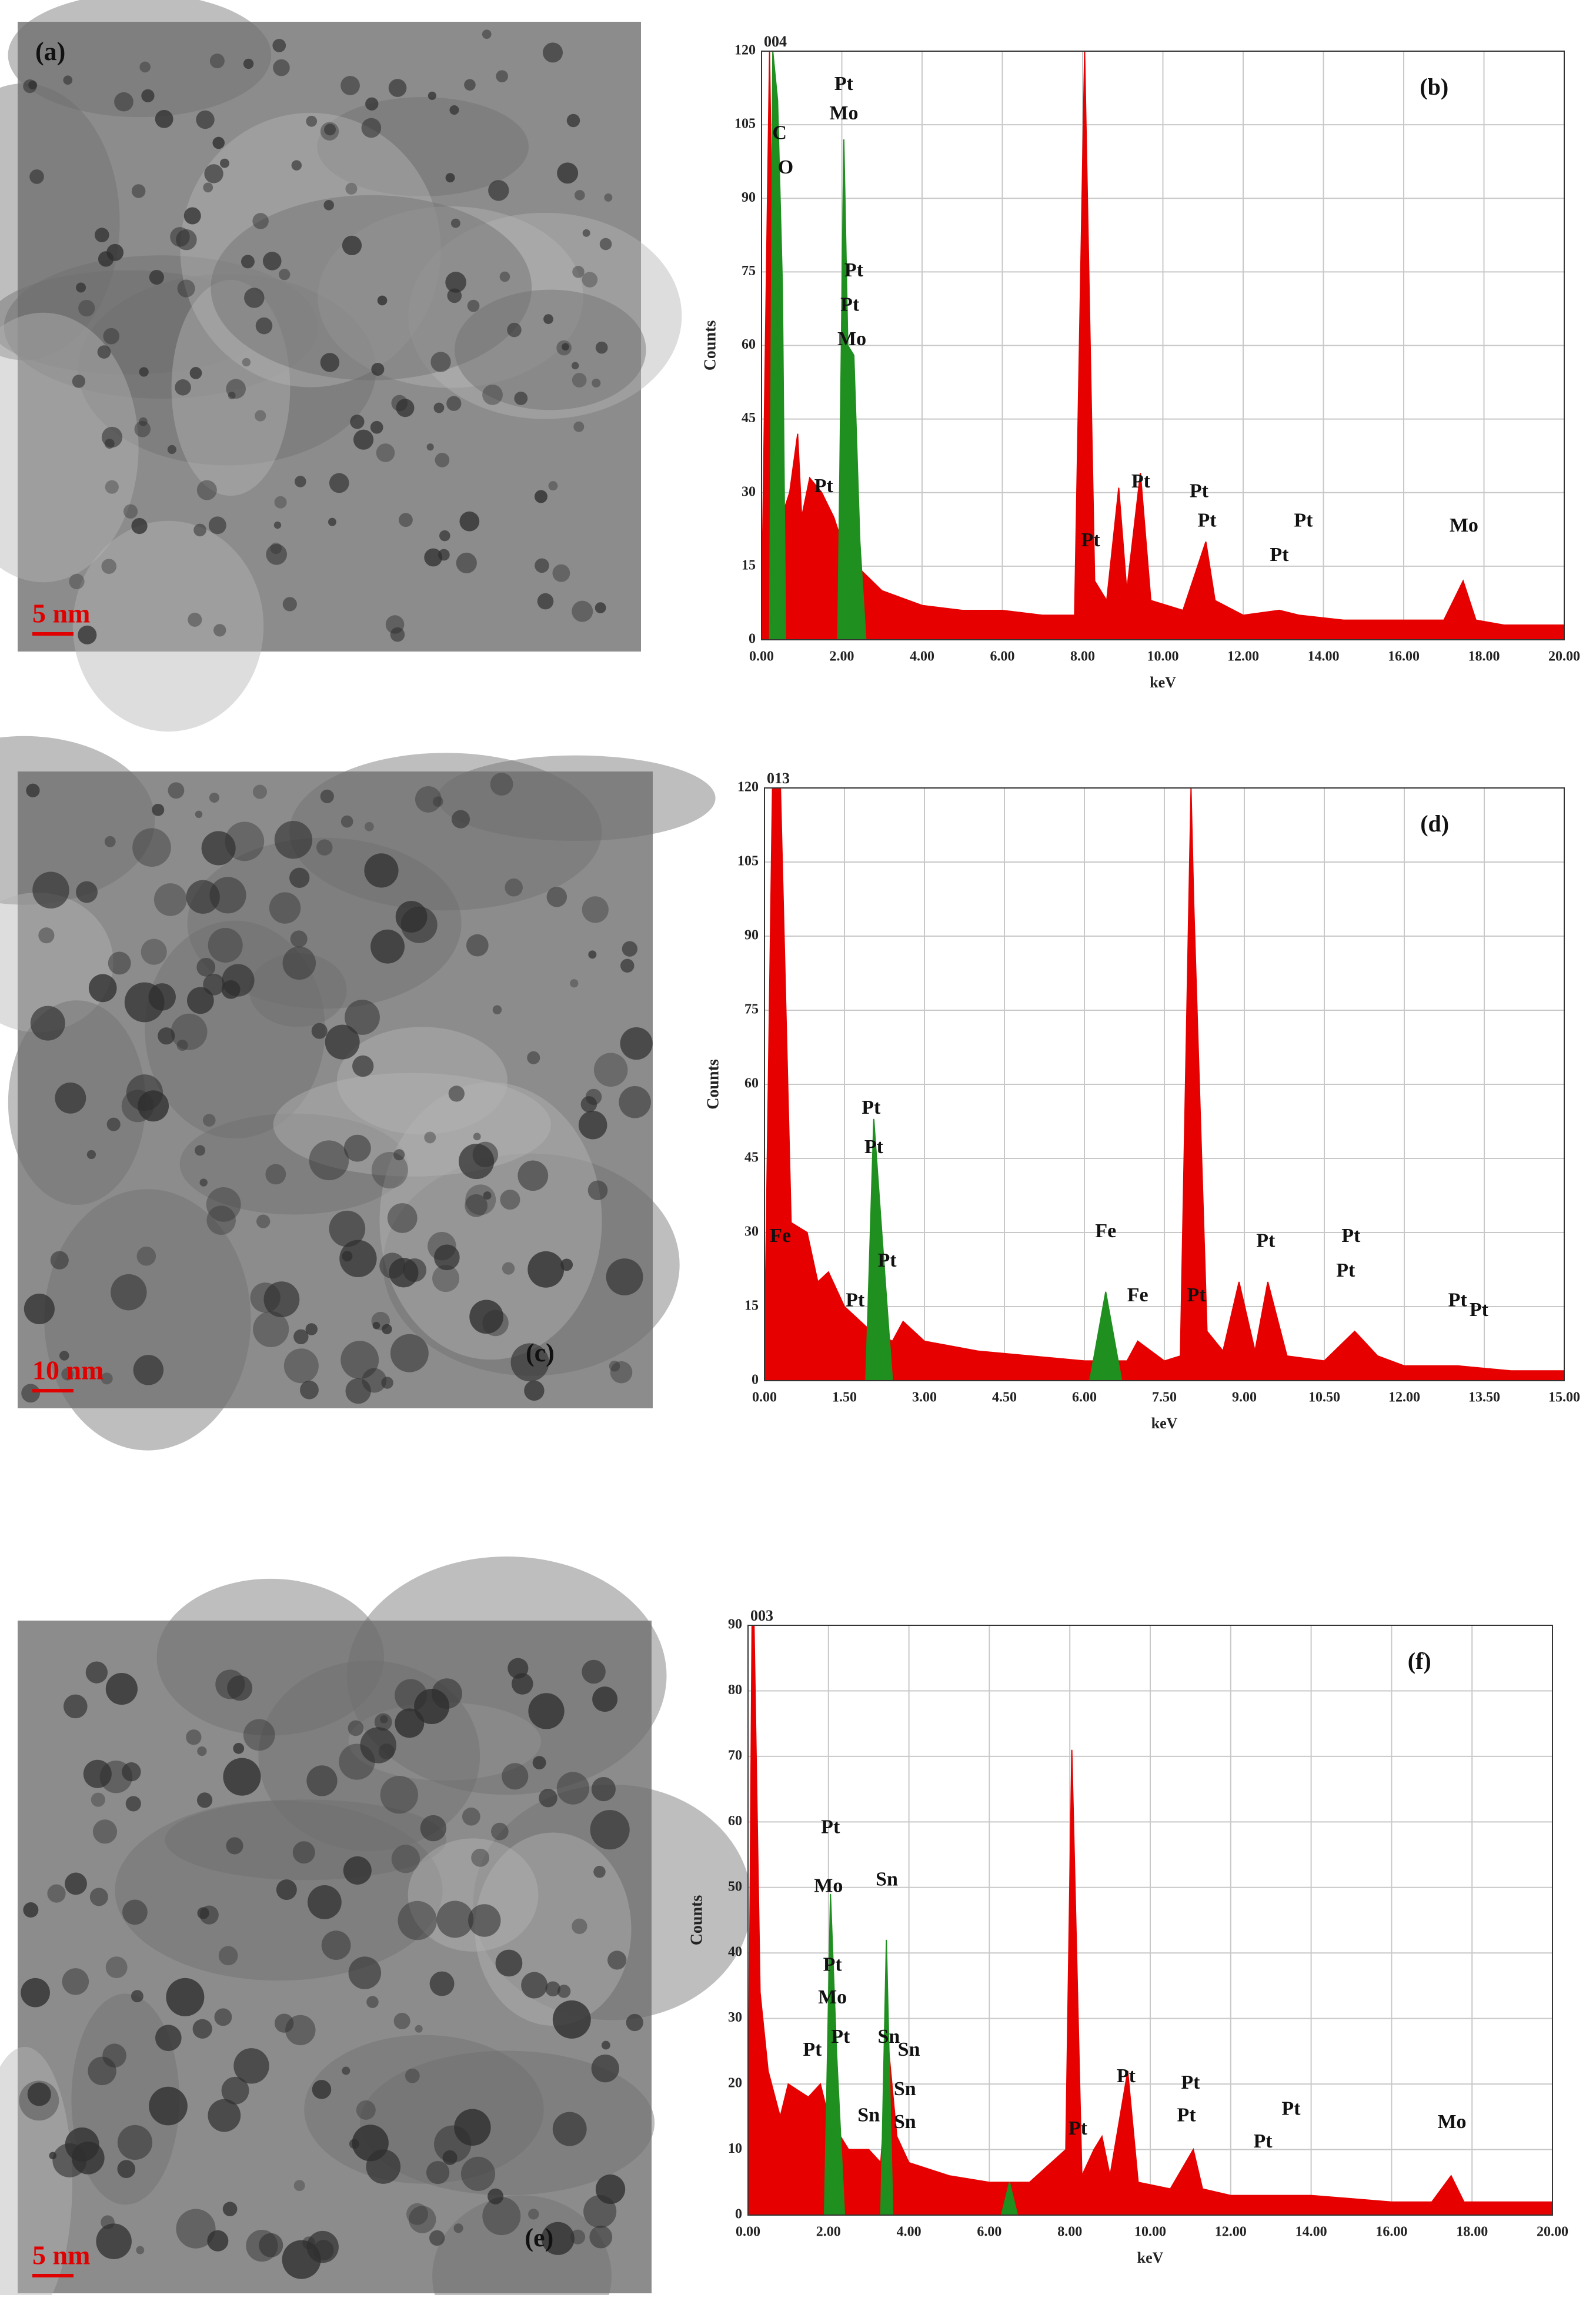 The height and width of the screenshot is (2298, 1596). What do you see at coordinates (1484, 656) in the screenshot?
I see `x-tick-label: 18.00` at bounding box center [1484, 656].